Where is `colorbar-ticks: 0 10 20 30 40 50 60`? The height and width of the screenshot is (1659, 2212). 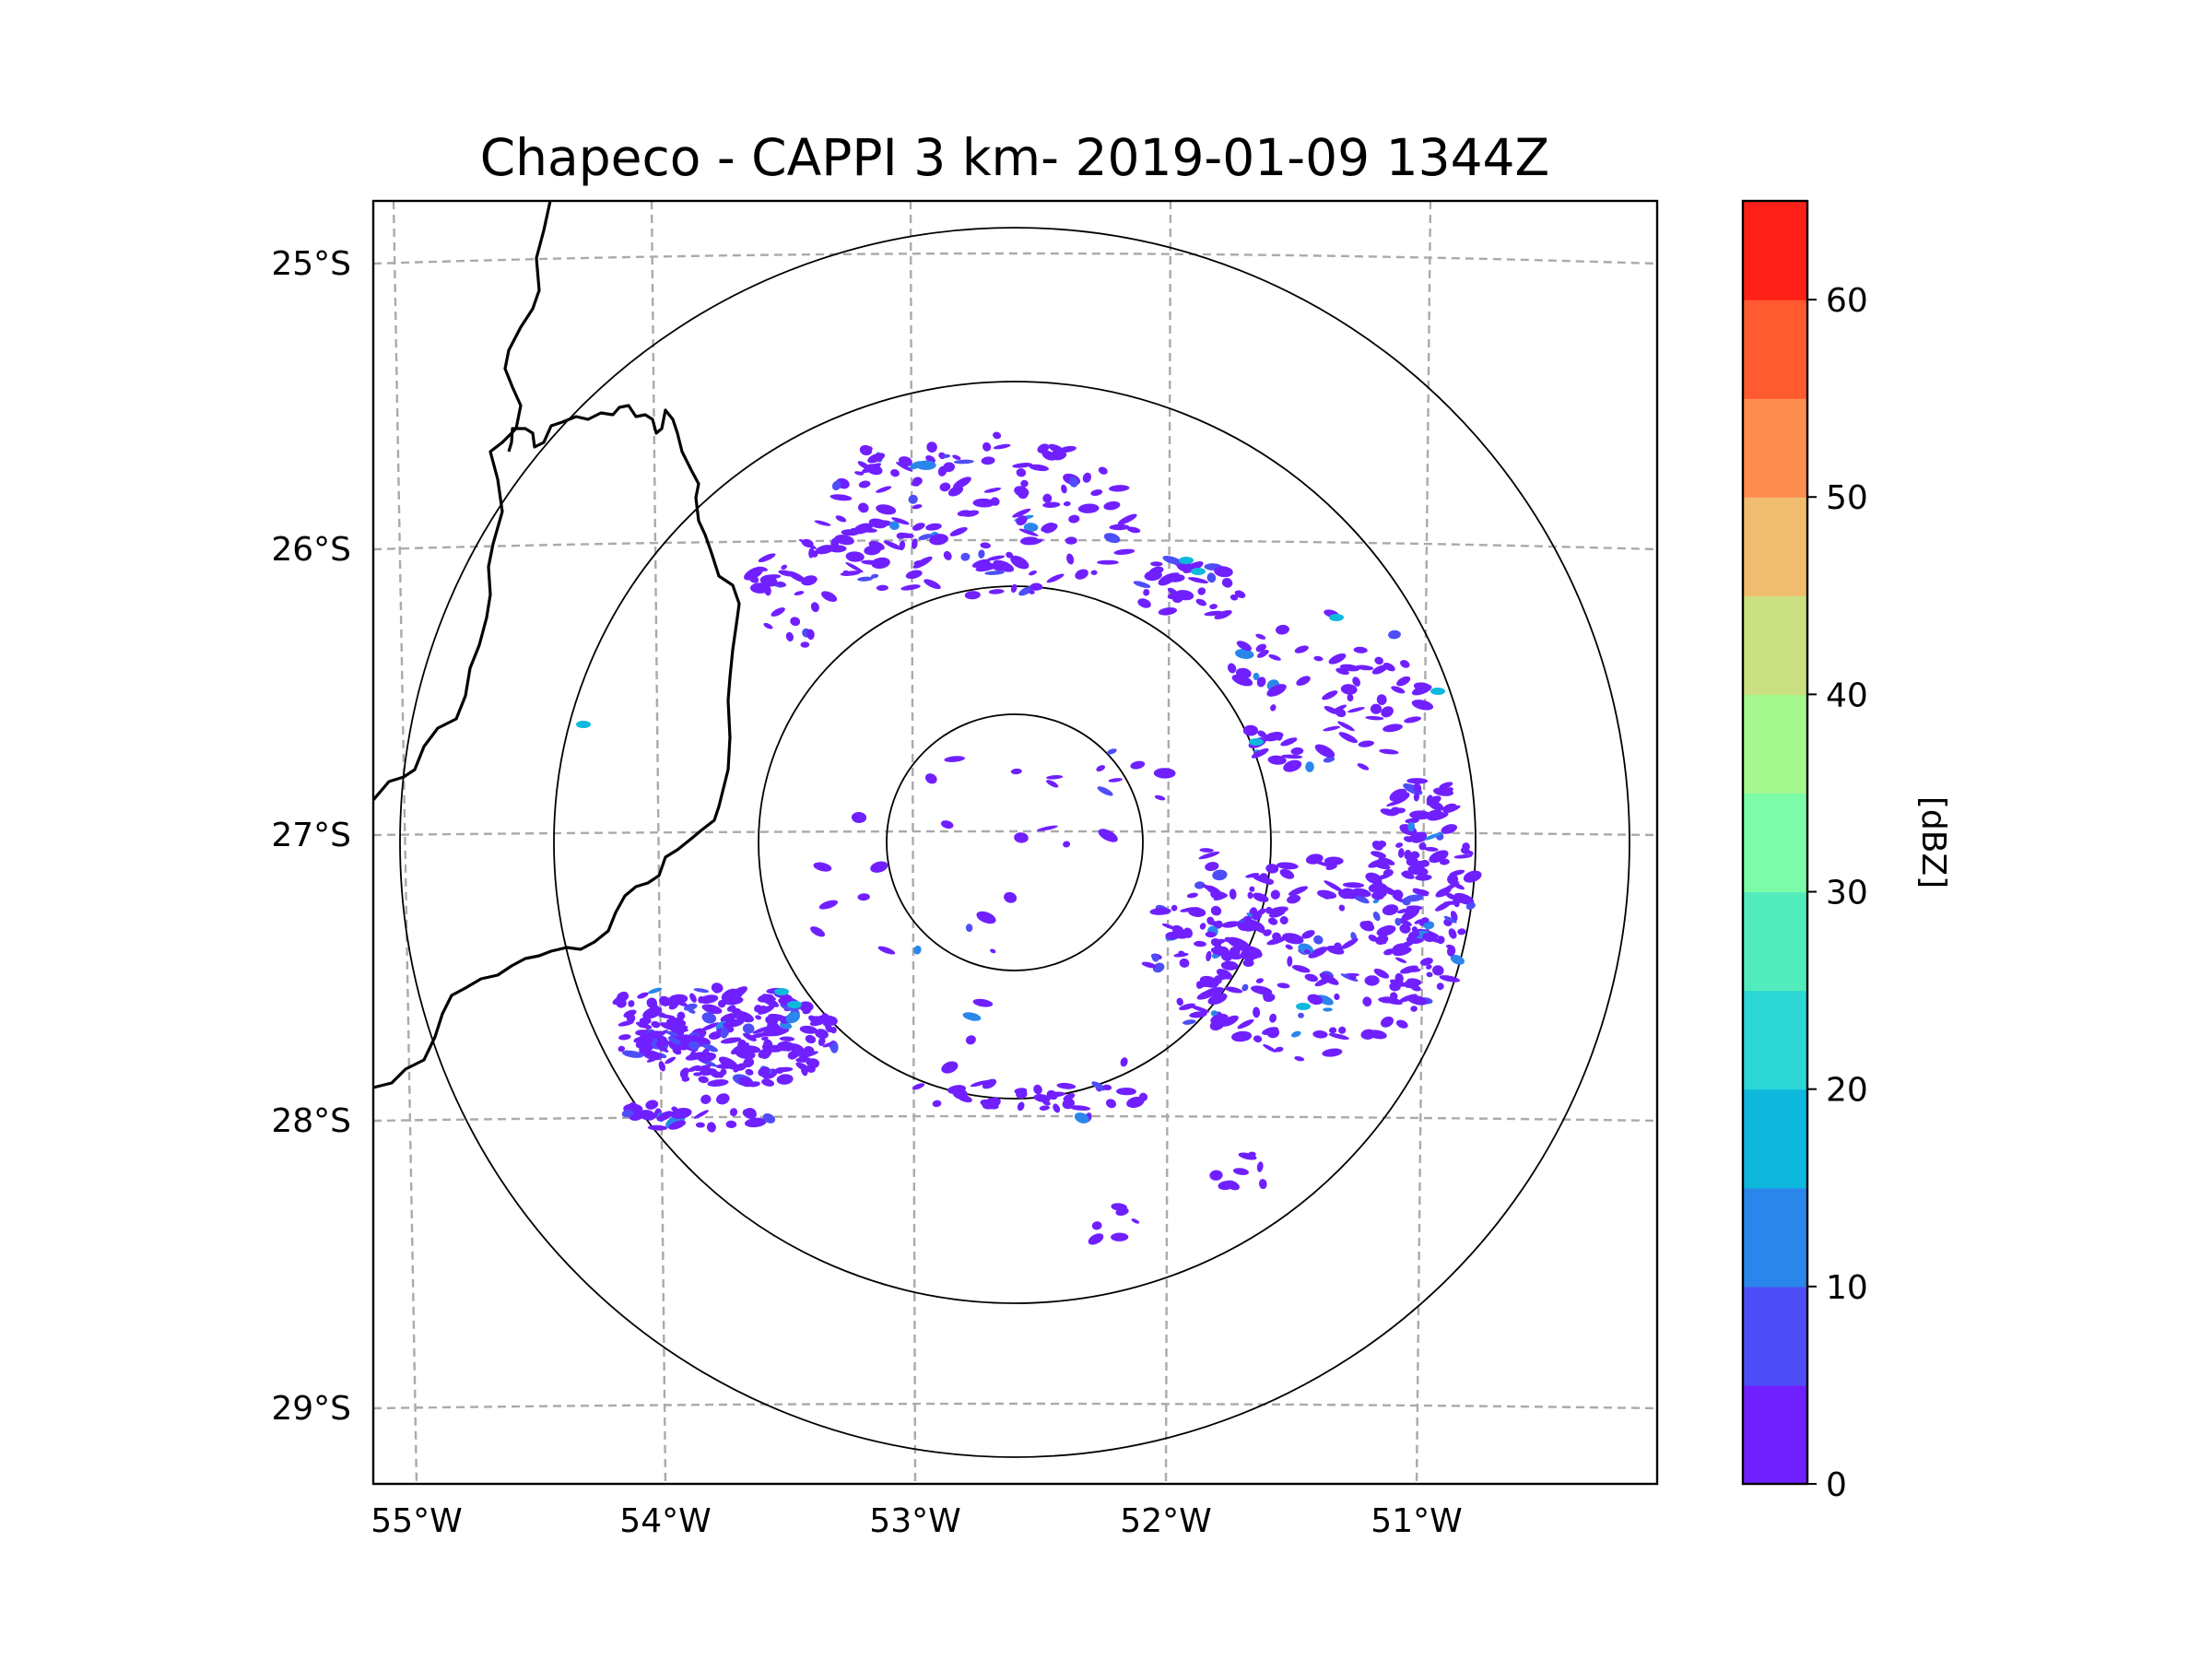 colorbar-ticks: 0 10 20 30 40 50 60 is located at coordinates (1837, 893).